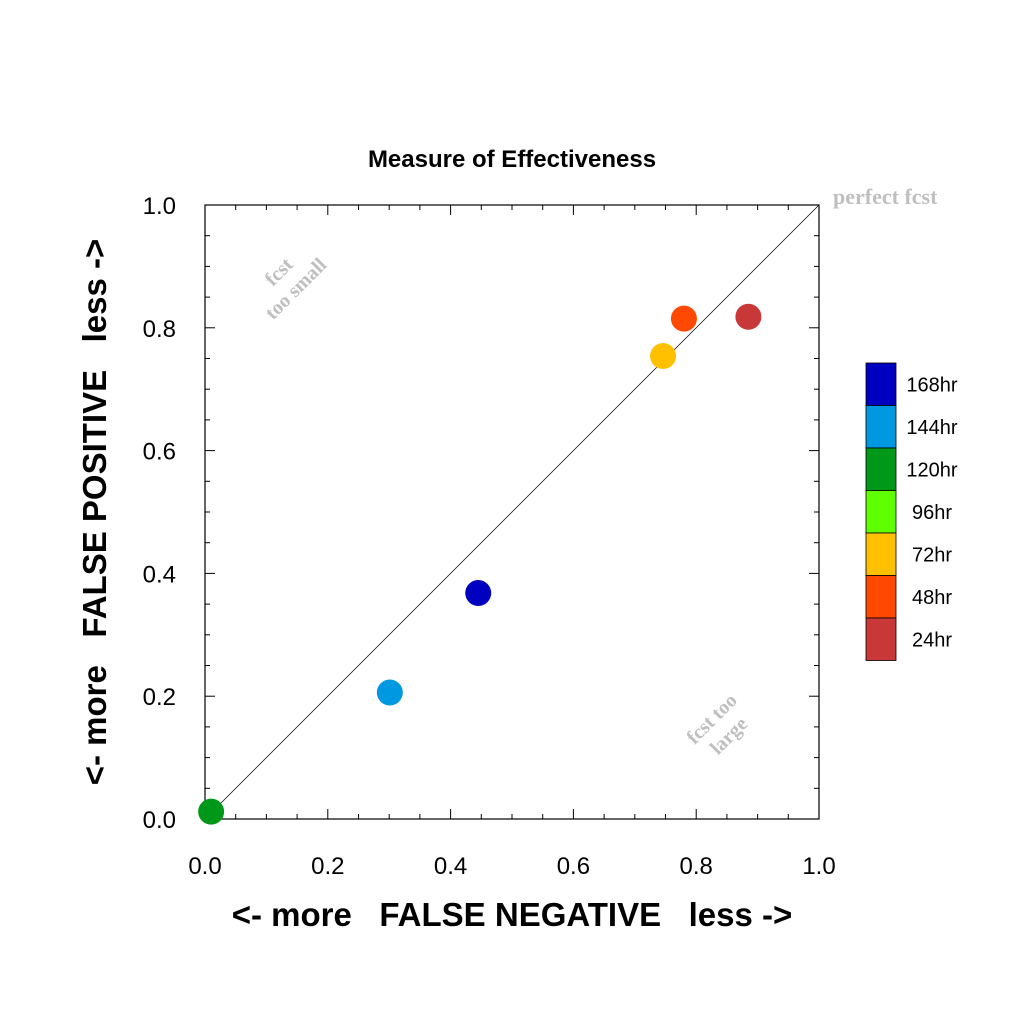  Describe the element at coordinates (478, 593) in the screenshot. I see `data-point-168hr` at that location.